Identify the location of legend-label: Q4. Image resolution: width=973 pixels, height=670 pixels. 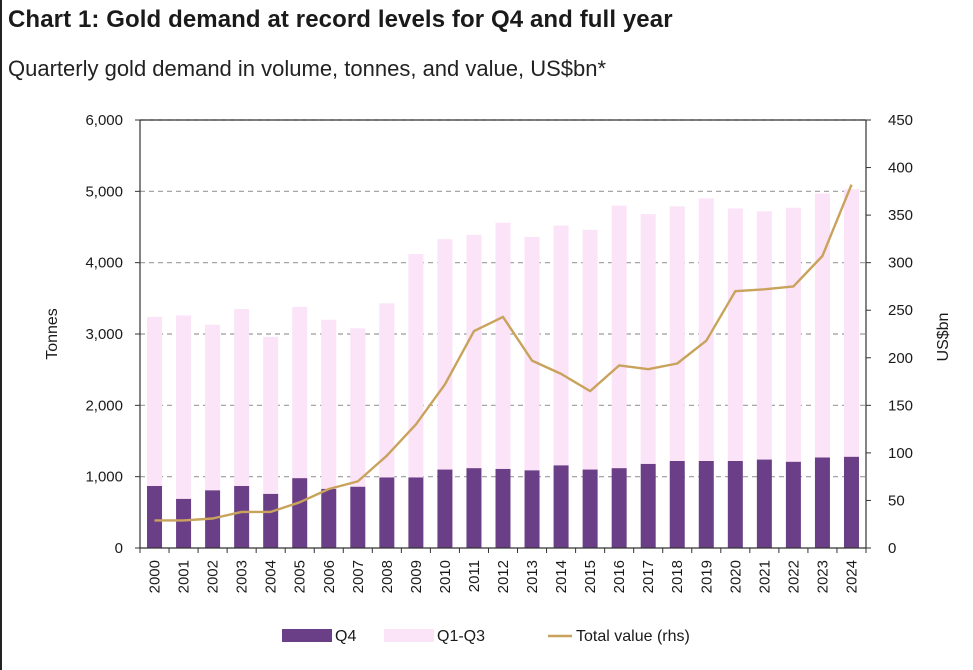
(345, 636).